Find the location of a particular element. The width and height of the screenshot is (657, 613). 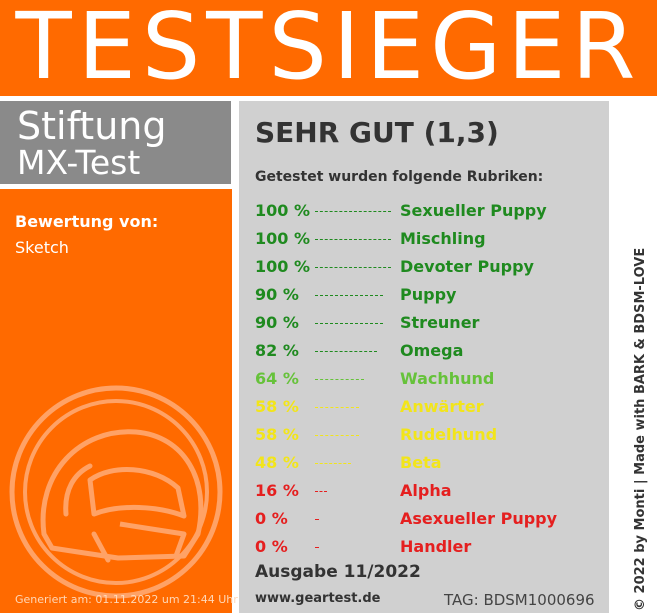

result-row: 48 % Beta is located at coordinates (425, 463).